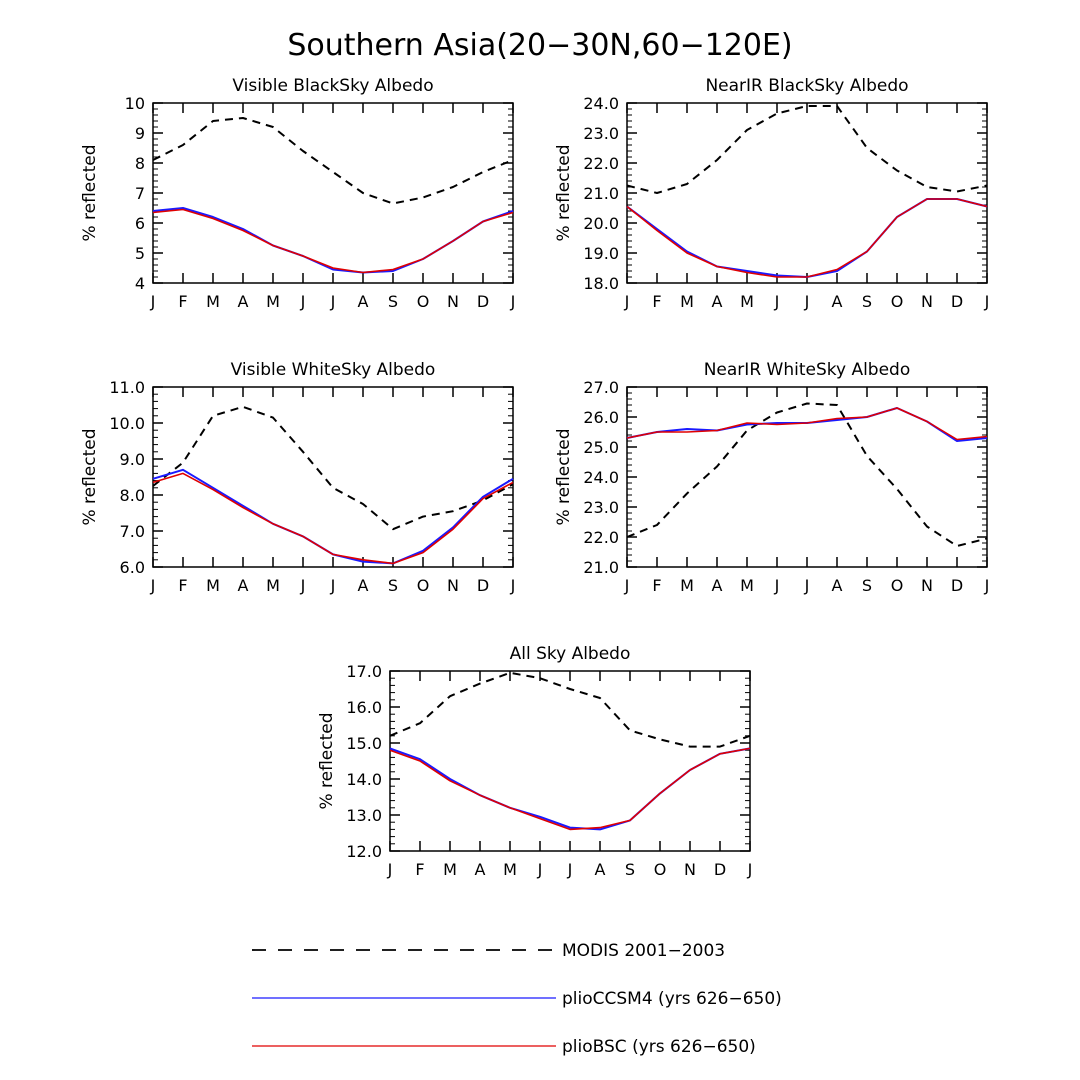  What do you see at coordinates (364, 707) in the screenshot?
I see `y-tick-label: 16.0` at bounding box center [364, 707].